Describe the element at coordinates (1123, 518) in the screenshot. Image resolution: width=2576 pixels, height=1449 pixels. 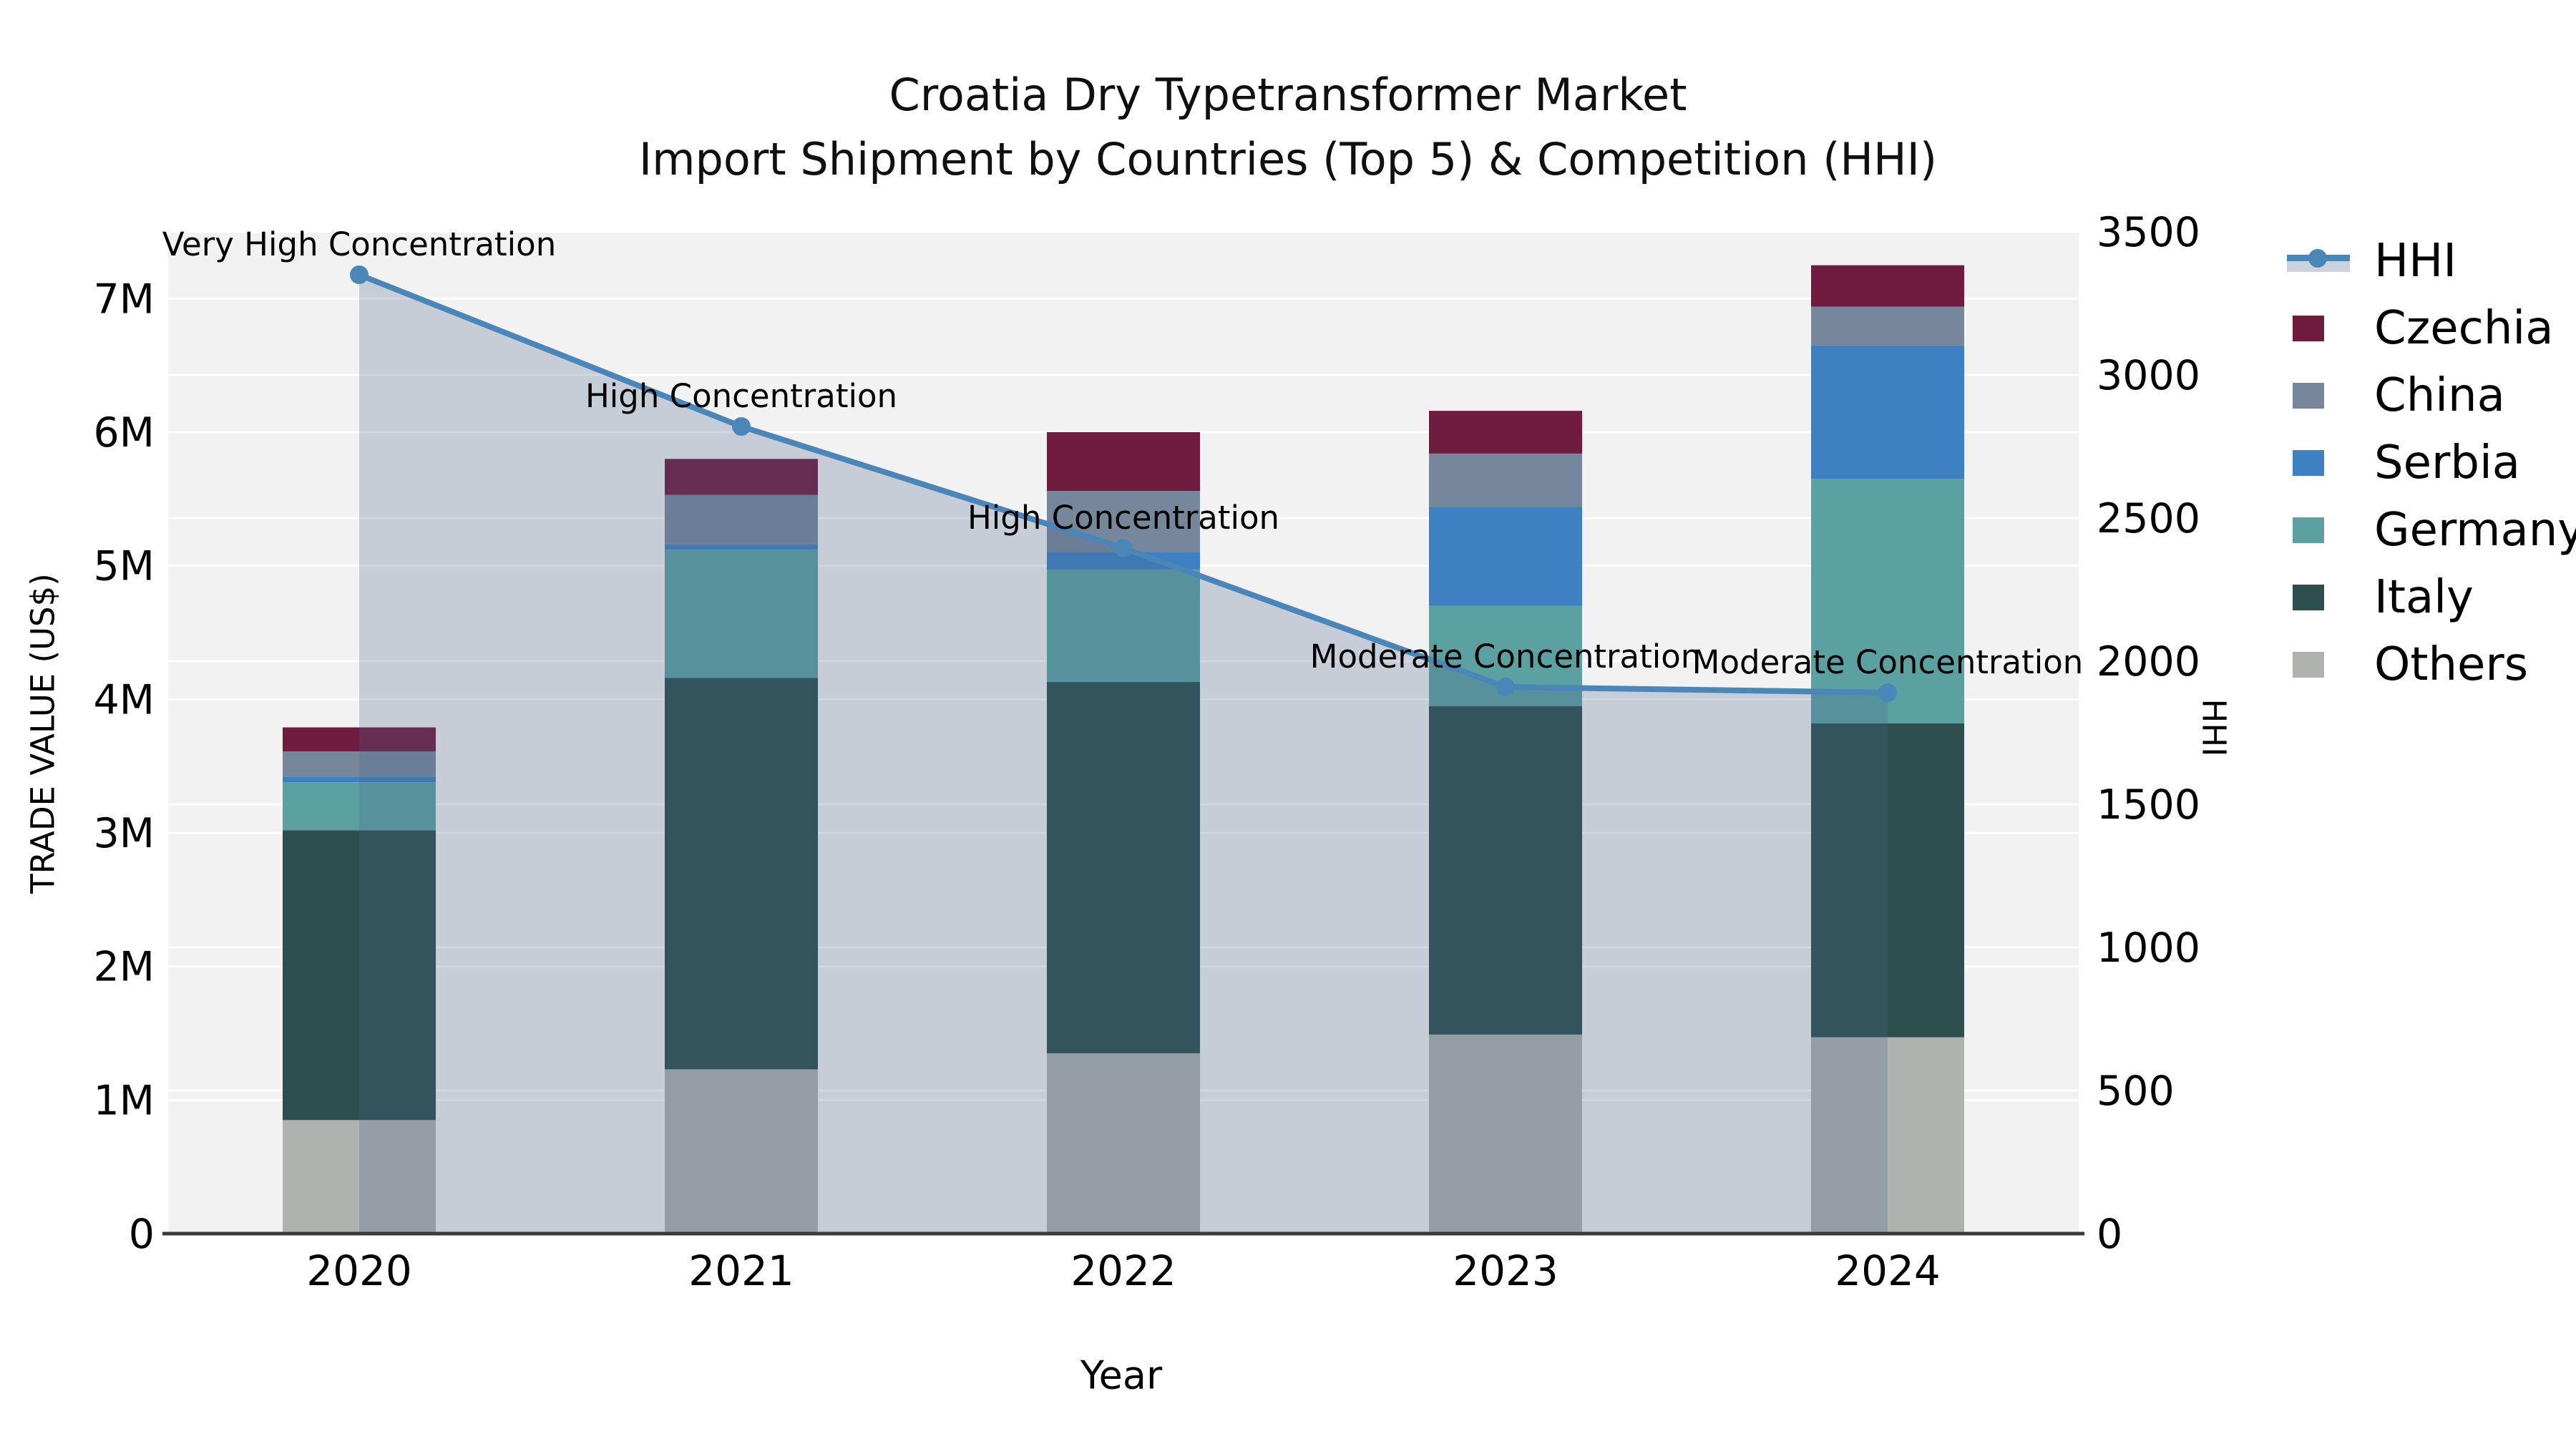
I see `hhi-annotation-2022: High Concentration` at that location.